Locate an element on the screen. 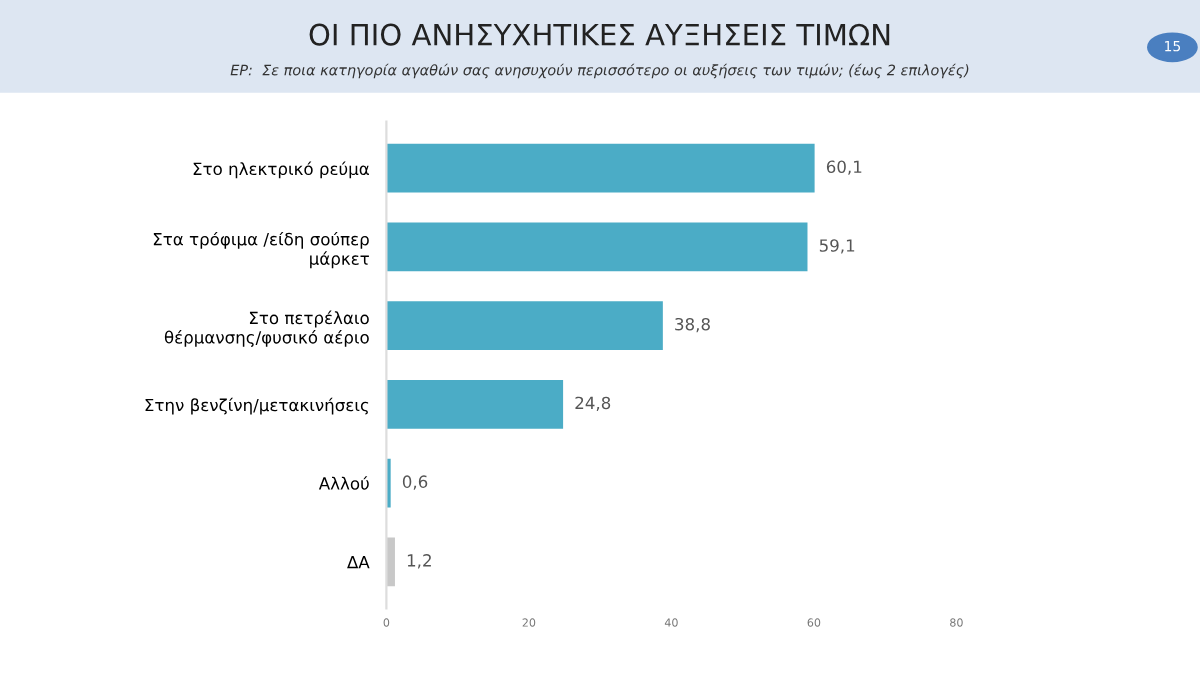  y-tick-label: Αλλού is located at coordinates (343, 483).